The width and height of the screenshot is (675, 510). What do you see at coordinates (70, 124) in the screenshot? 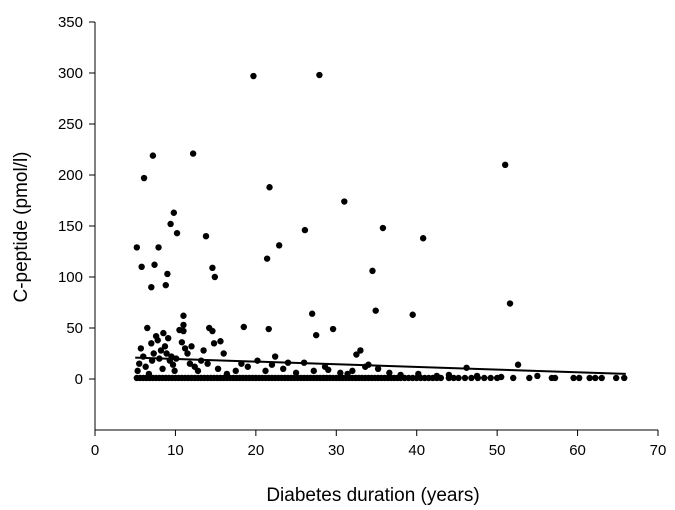
I see `y-tick-label: 250` at bounding box center [70, 124].